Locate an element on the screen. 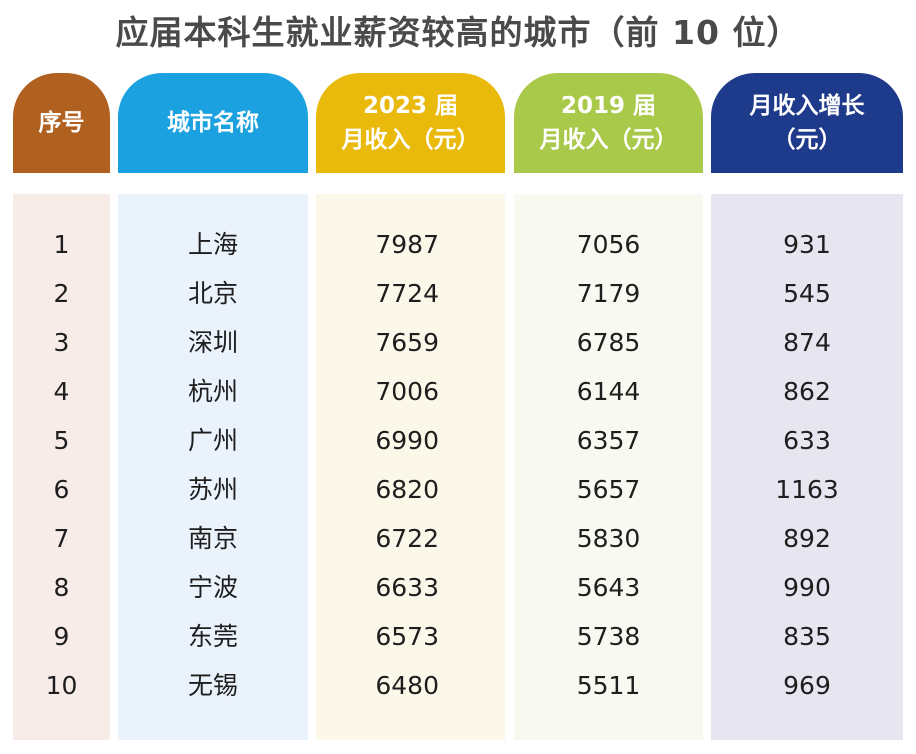 The width and height of the screenshot is (916, 754). cell-growth: 545 is located at coordinates (807, 293).